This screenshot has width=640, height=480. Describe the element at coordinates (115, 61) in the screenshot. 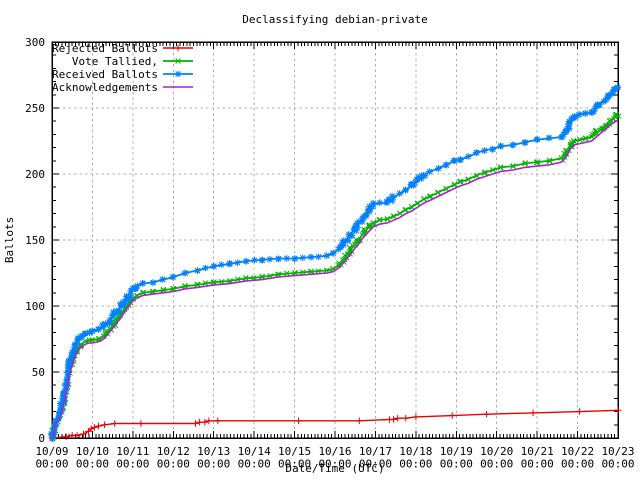

I see `legend-label: Vote Tallied,` at that location.